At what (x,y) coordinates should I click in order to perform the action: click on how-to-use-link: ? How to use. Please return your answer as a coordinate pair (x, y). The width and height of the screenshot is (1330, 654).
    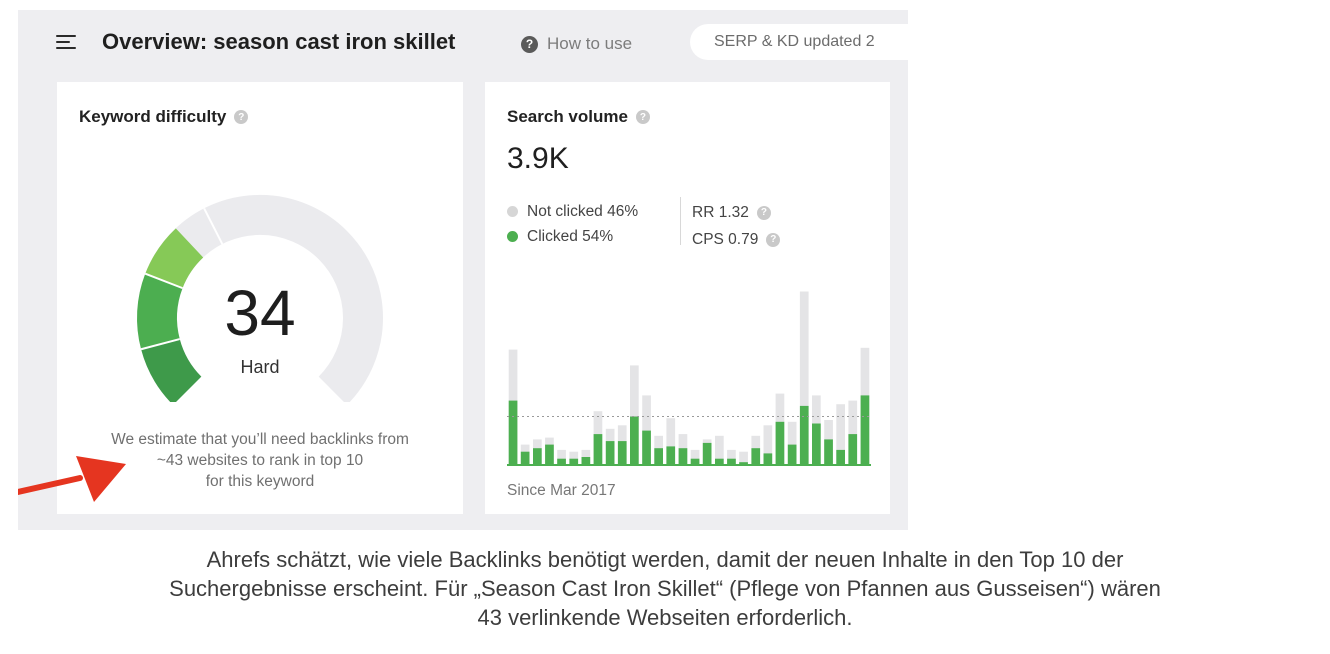
    Looking at the image, I should click on (576, 44).